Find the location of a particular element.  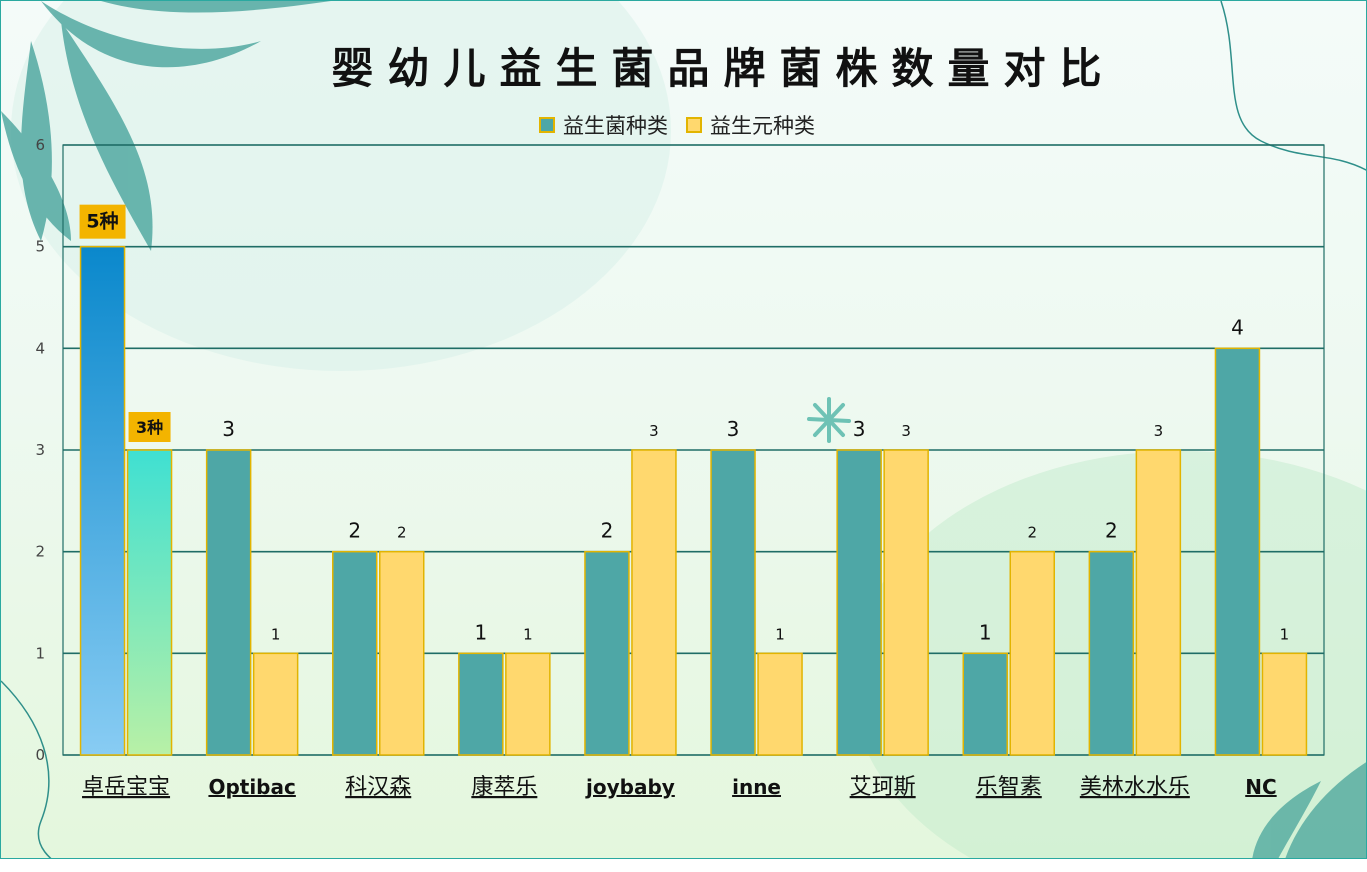

legend-swatch-prebiotic is located at coordinates (694, 125).